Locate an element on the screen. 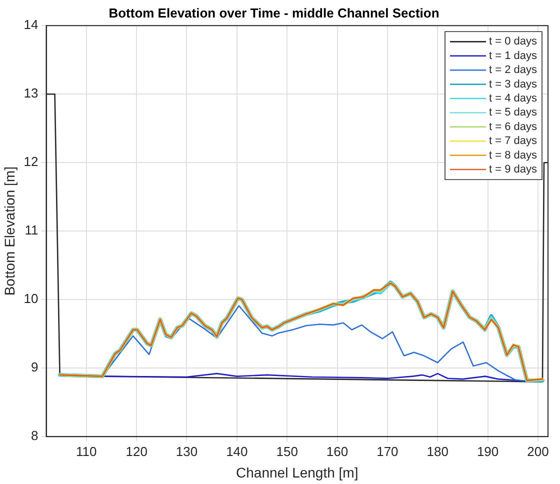  legend-label: t = 3 days is located at coordinates (513, 84).